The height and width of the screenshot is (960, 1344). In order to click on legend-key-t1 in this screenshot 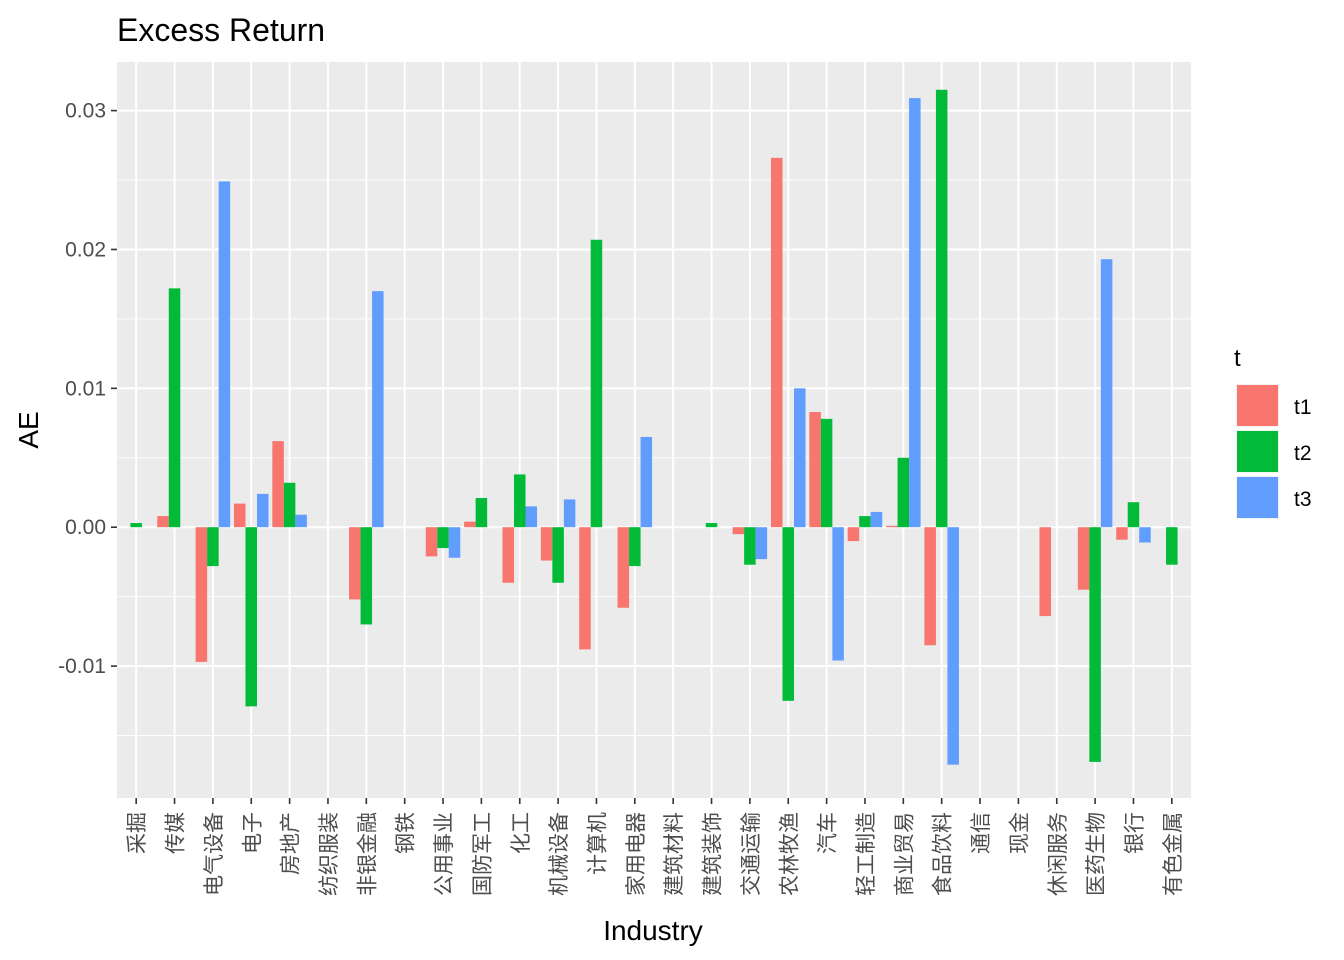, I will do `click(1257, 405)`.